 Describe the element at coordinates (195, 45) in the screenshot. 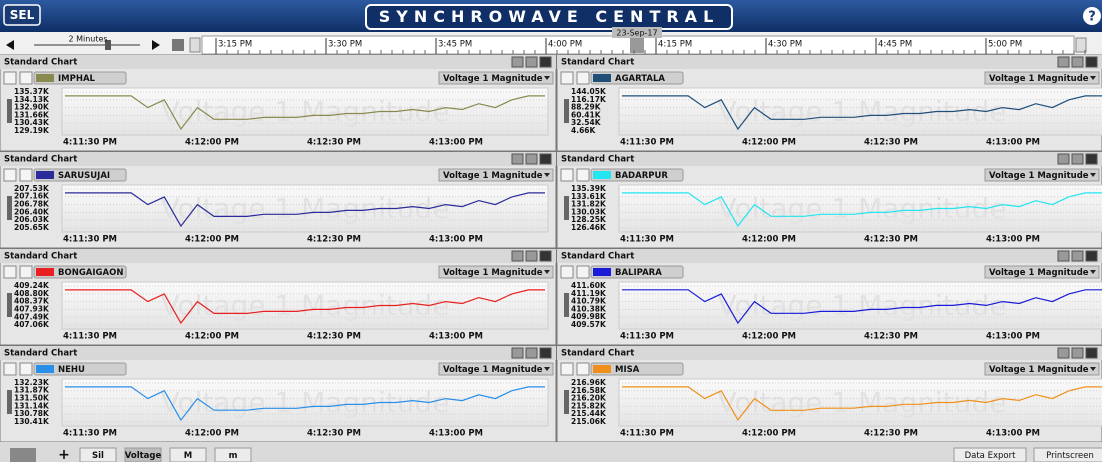

I see `scroll-left` at that location.